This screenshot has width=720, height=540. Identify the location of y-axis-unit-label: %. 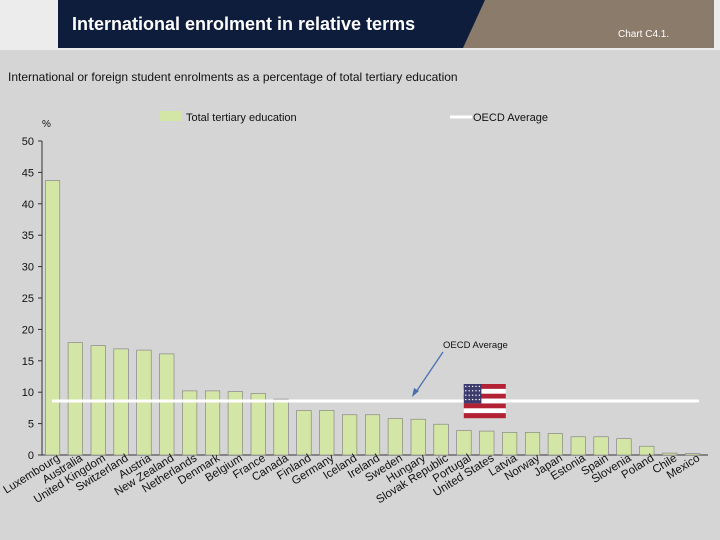
(46, 124).